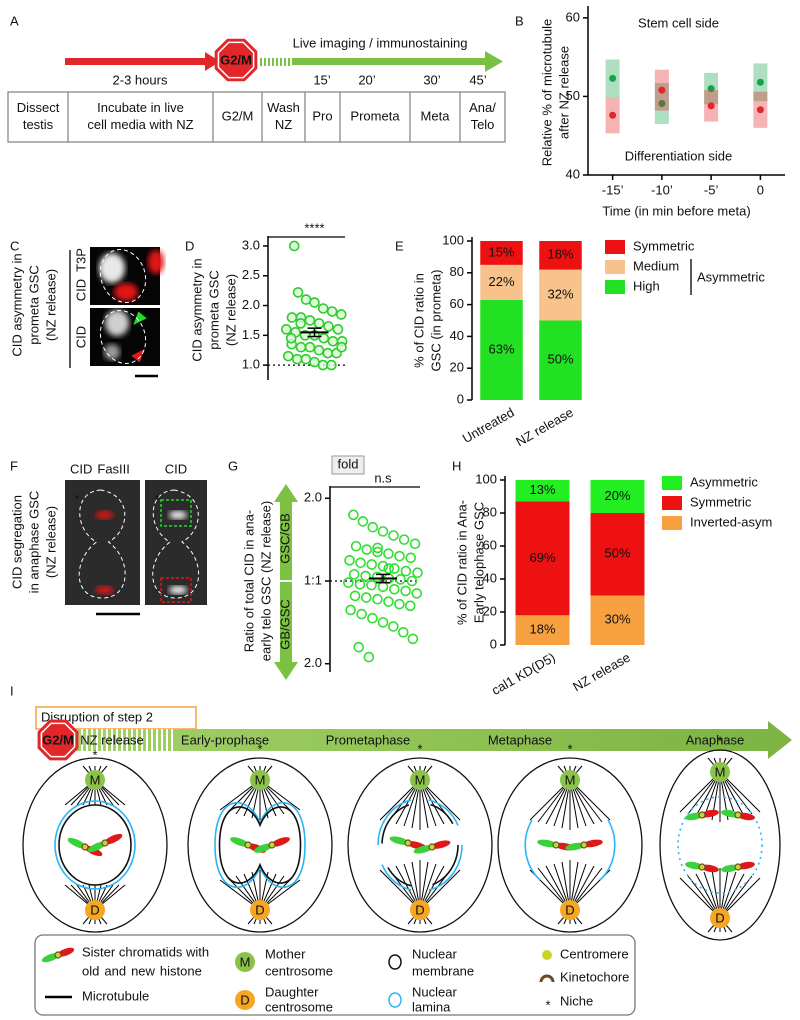 The height and width of the screenshot is (1020, 800). What do you see at coordinates (140, 124) in the screenshot?
I see `step-label: cell media with NZ` at bounding box center [140, 124].